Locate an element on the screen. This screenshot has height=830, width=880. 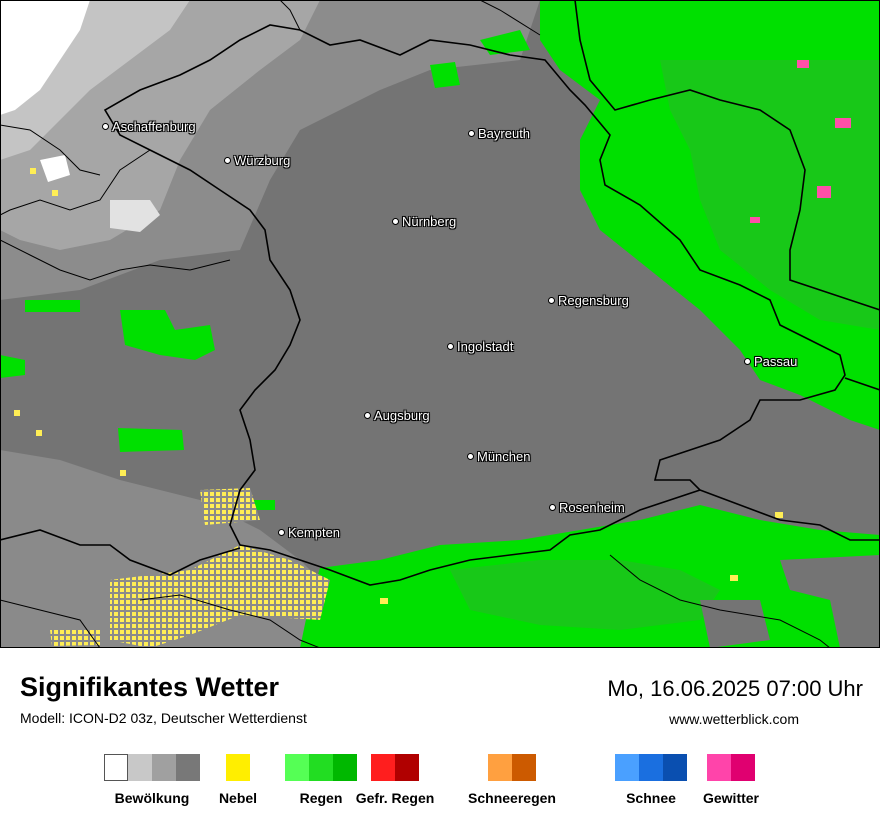
cloud-patch-south is located at coordinates (830, 601).